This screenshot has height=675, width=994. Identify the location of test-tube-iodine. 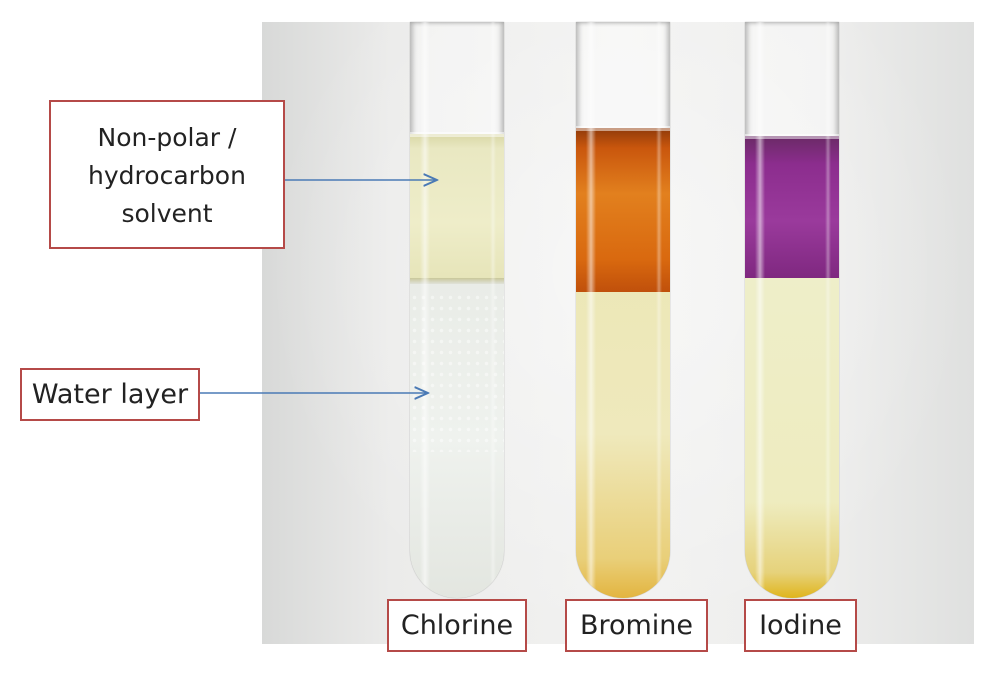
(792, 310).